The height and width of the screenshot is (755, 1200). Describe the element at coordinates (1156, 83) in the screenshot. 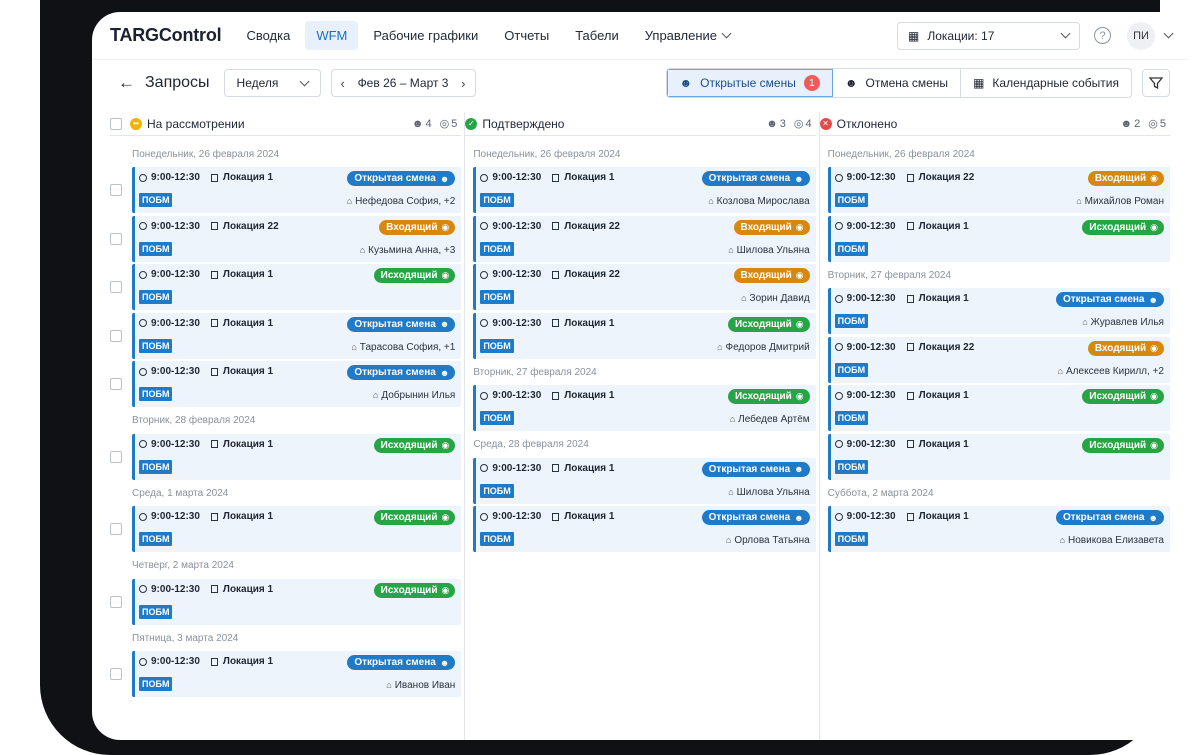

I see `filter-button` at that location.